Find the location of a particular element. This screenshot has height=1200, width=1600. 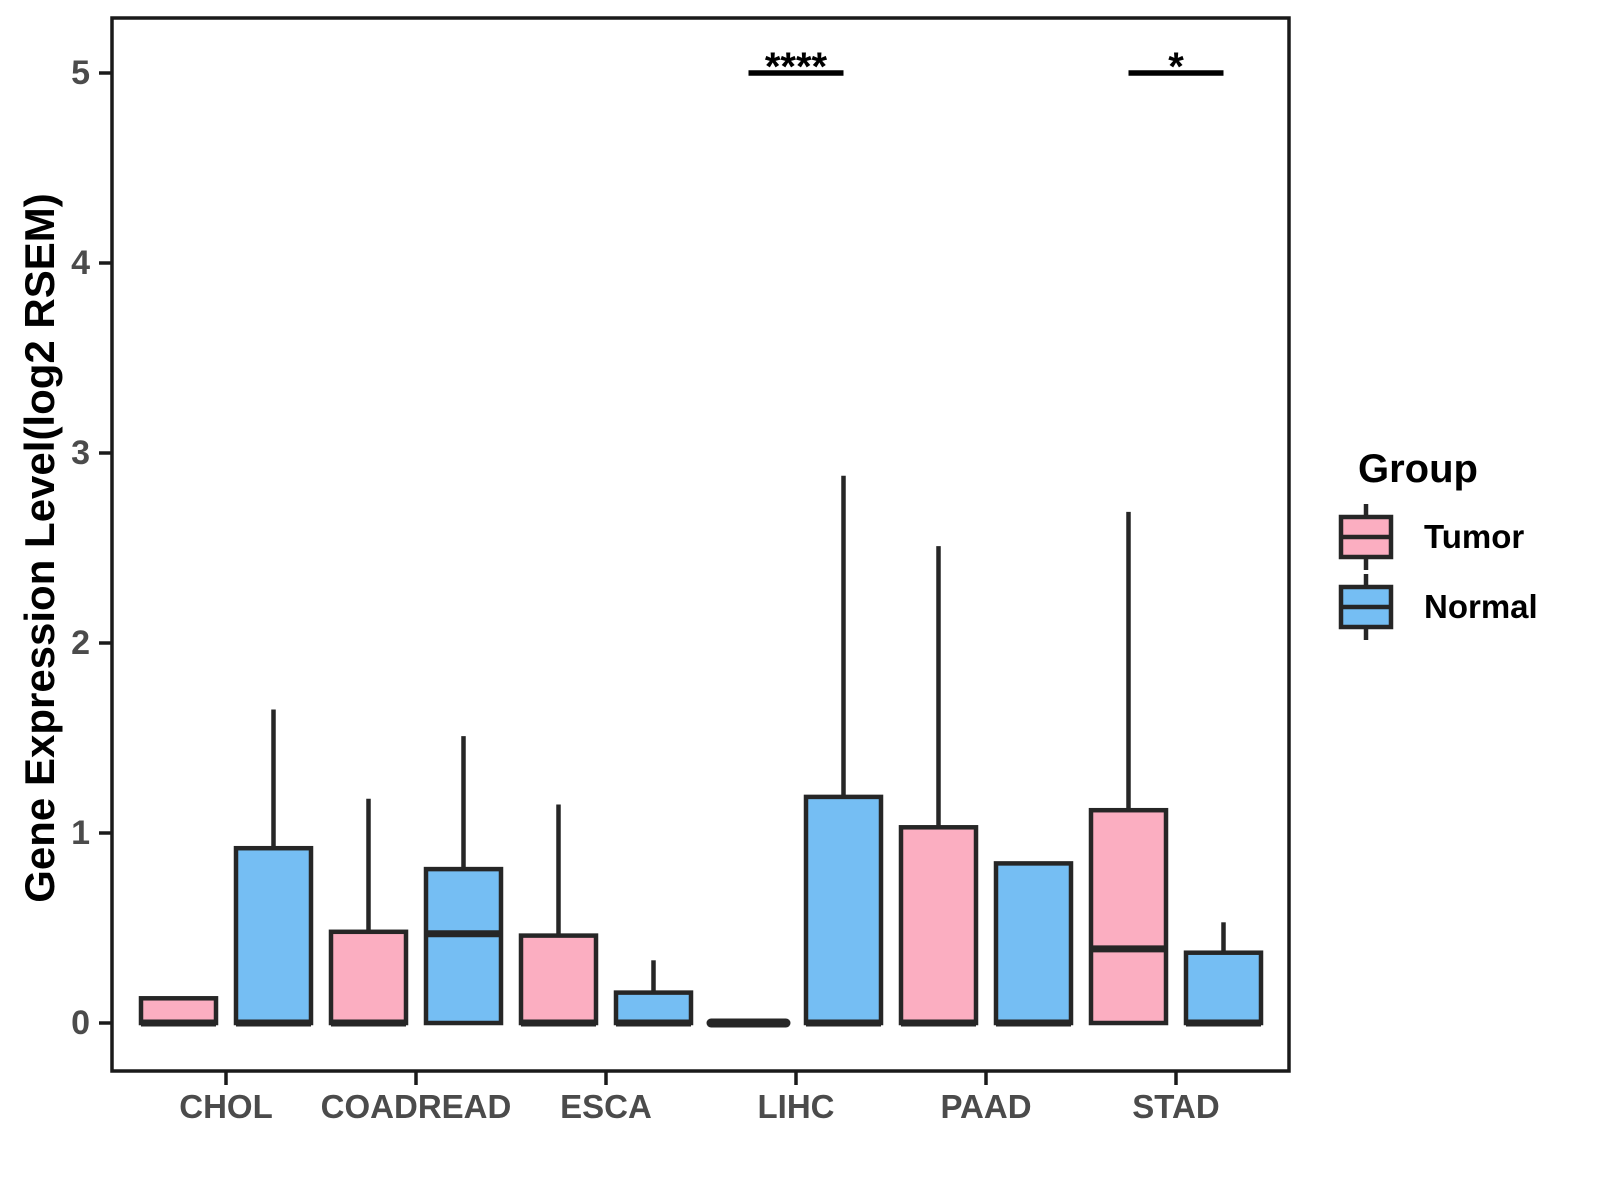

box-LIHC-Normal is located at coordinates (843, 910).